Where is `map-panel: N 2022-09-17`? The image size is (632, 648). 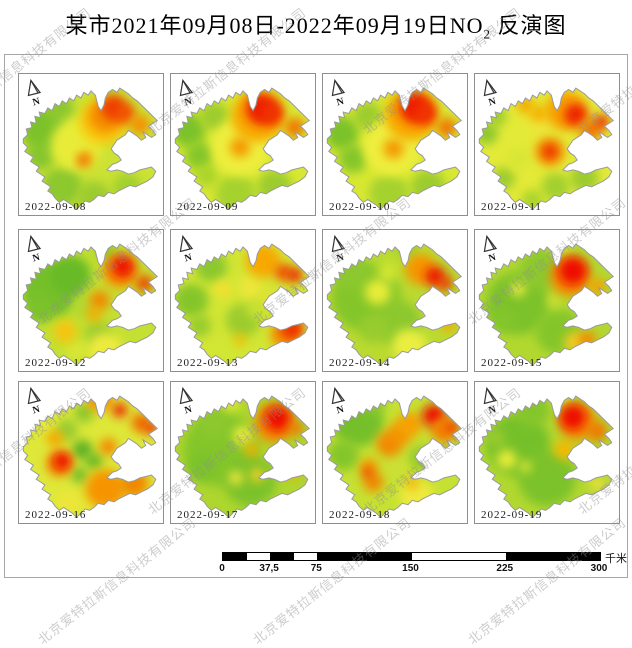 map-panel: N 2022-09-17 is located at coordinates (243, 452).